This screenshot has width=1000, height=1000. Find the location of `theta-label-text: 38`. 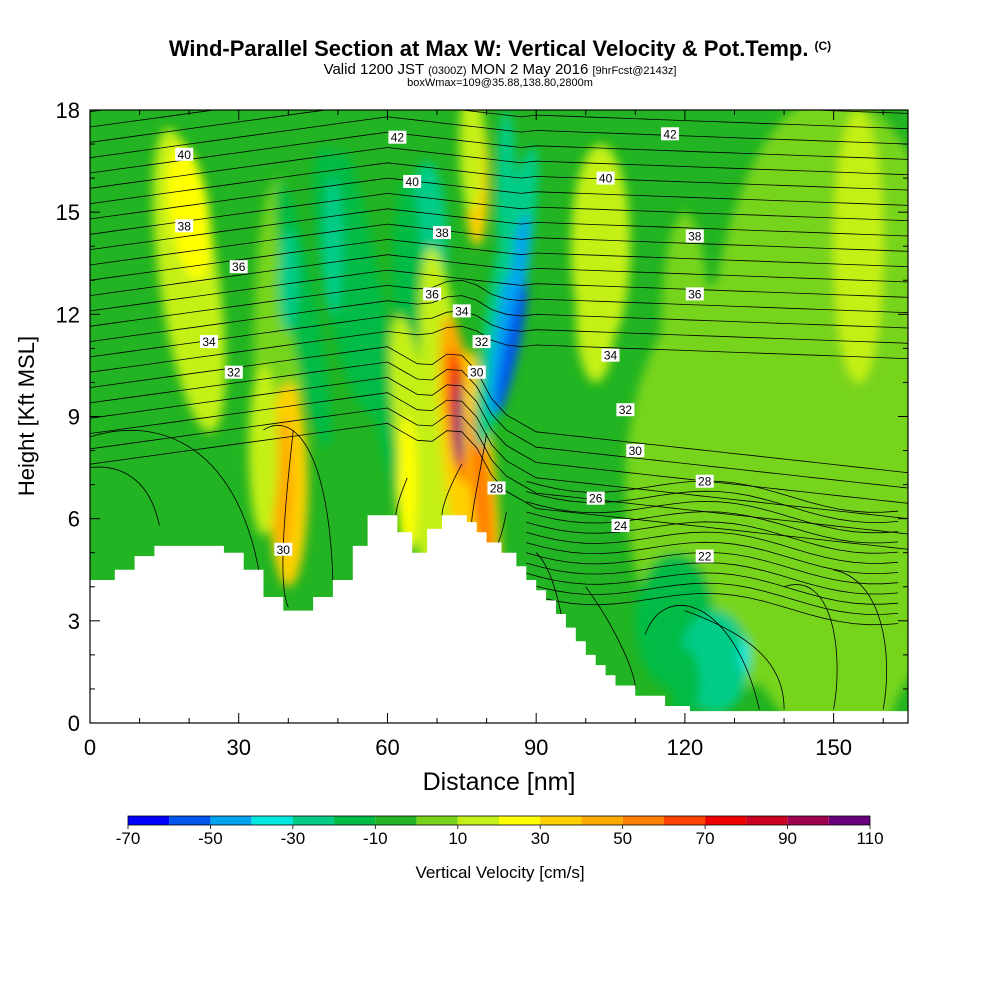

theta-label-text: 38 is located at coordinates (442, 233).